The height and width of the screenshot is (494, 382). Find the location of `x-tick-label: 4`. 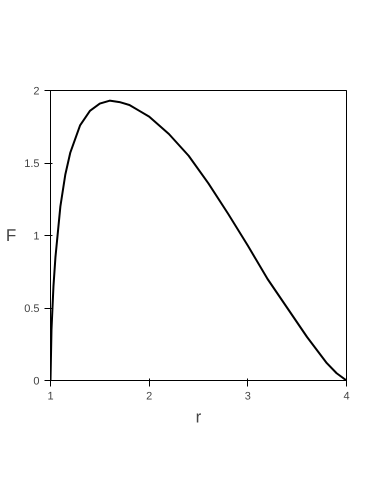

x-tick-label: 4 is located at coordinates (346, 396).